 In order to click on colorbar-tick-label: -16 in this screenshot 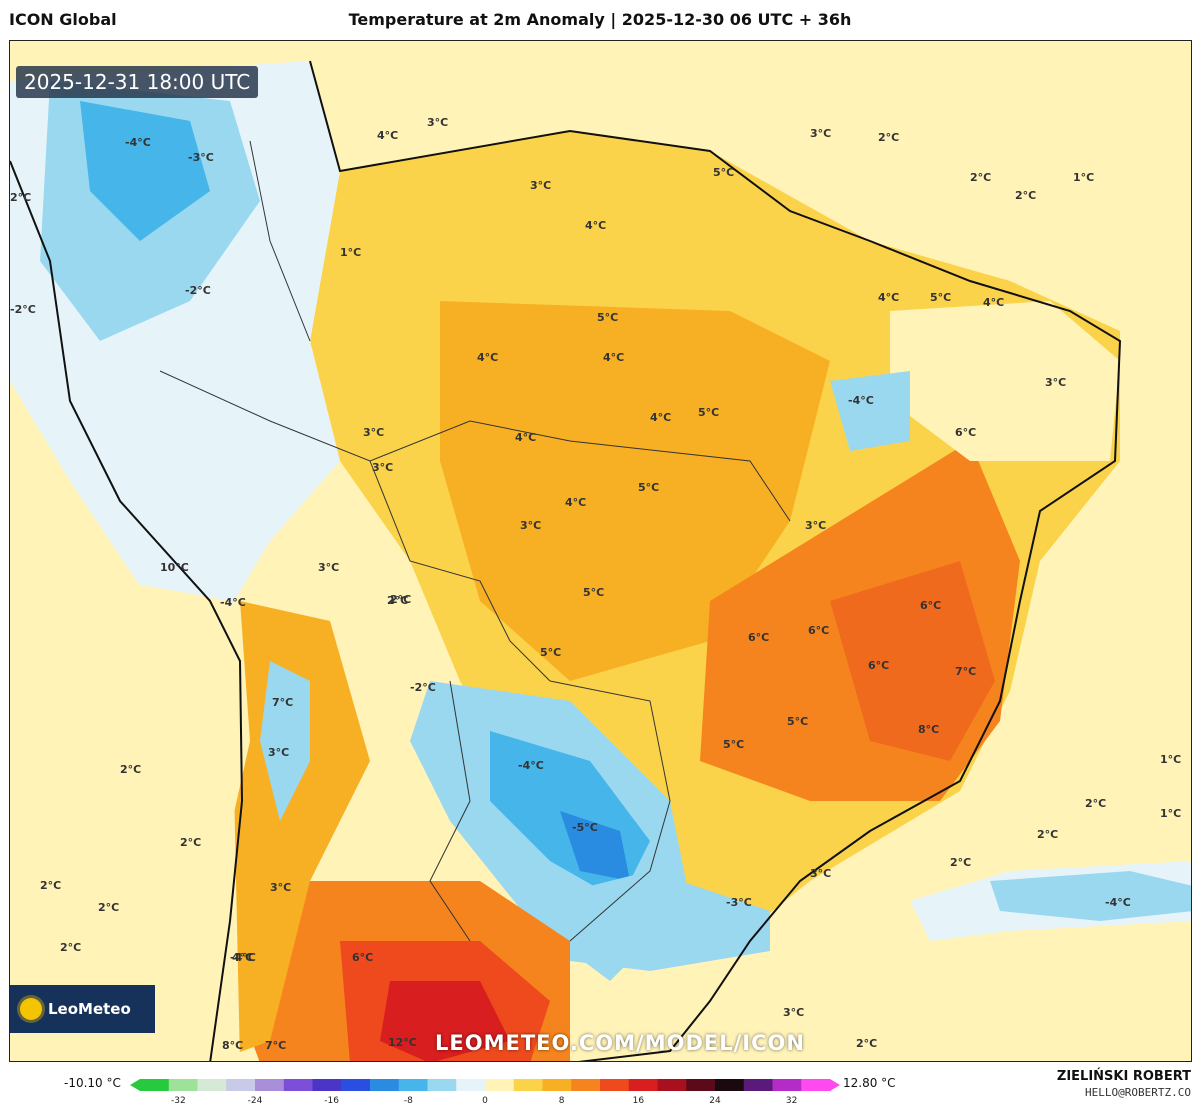, I will do `click(332, 1101)`.